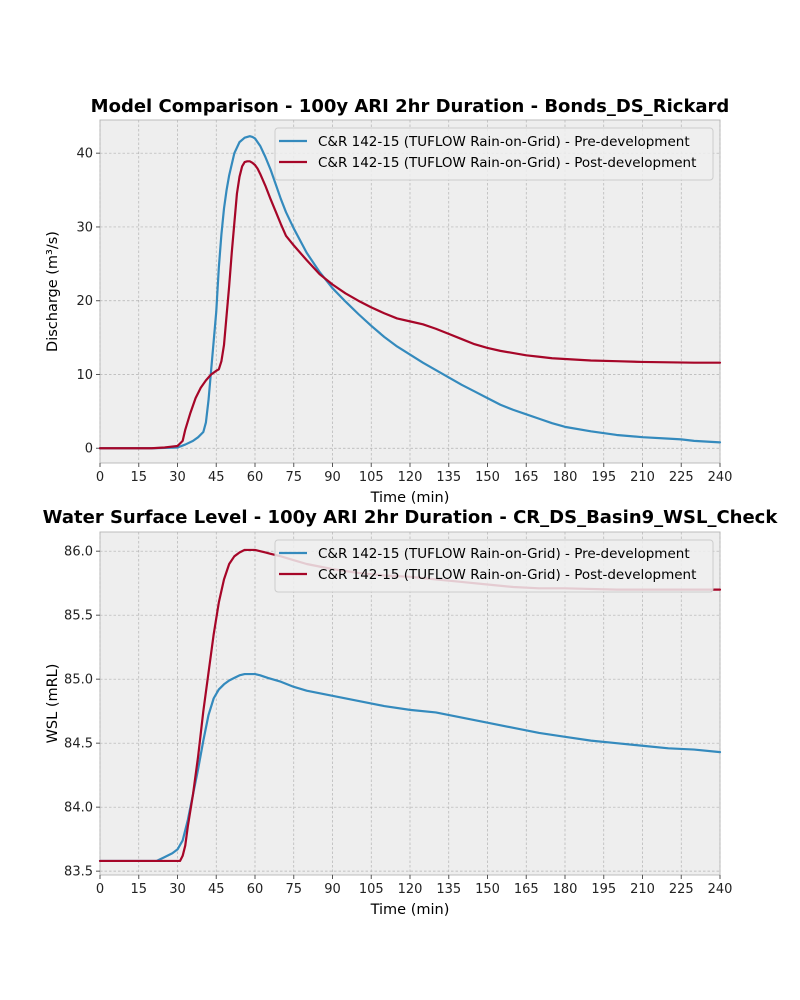 This screenshot has height=1000, width=800. Describe the element at coordinates (84, 227) in the screenshot. I see `y-tick-label: 30` at that location.